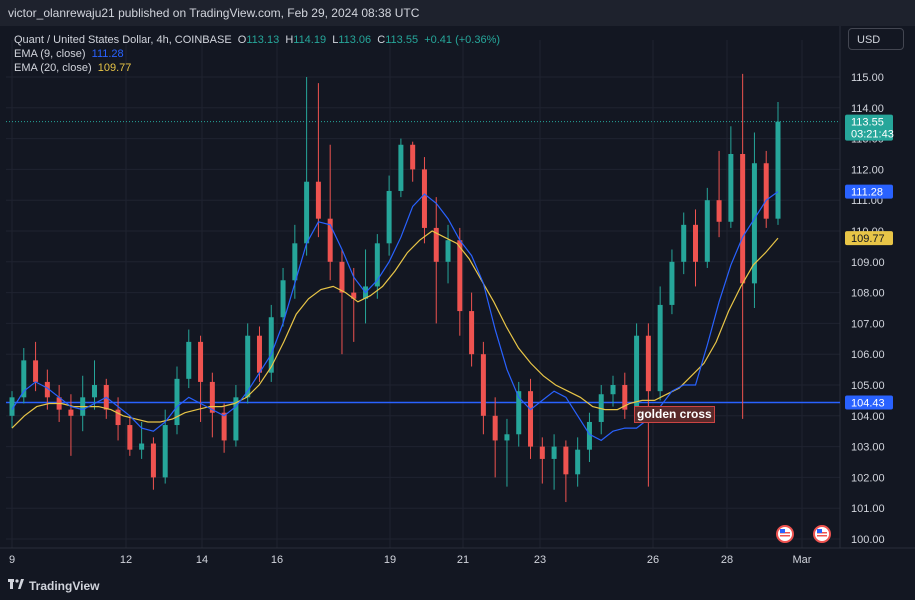 The width and height of the screenshot is (915, 600). I want to click on ema20-value: 109.77, so click(114, 68).